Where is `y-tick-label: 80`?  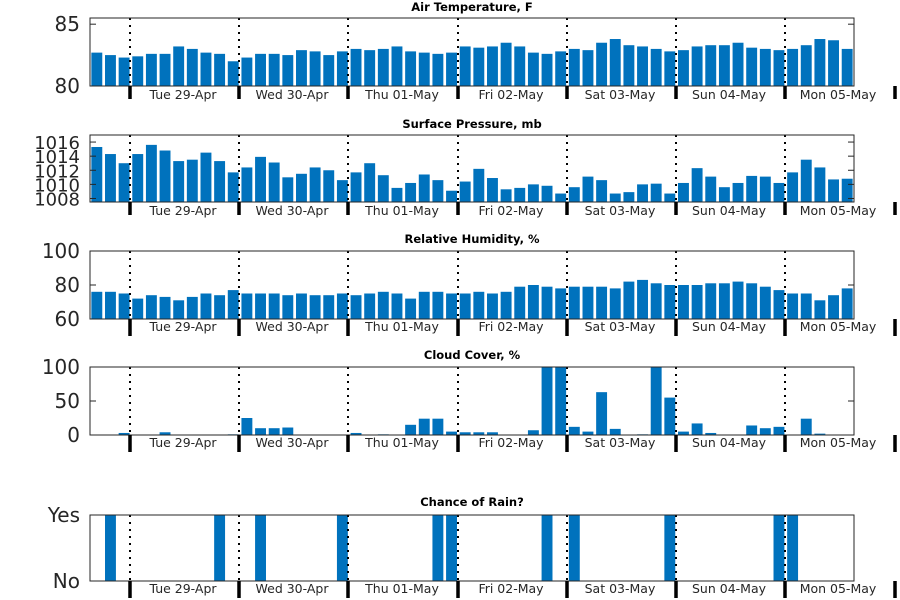
y-tick-label: 80 is located at coordinates (67, 285).